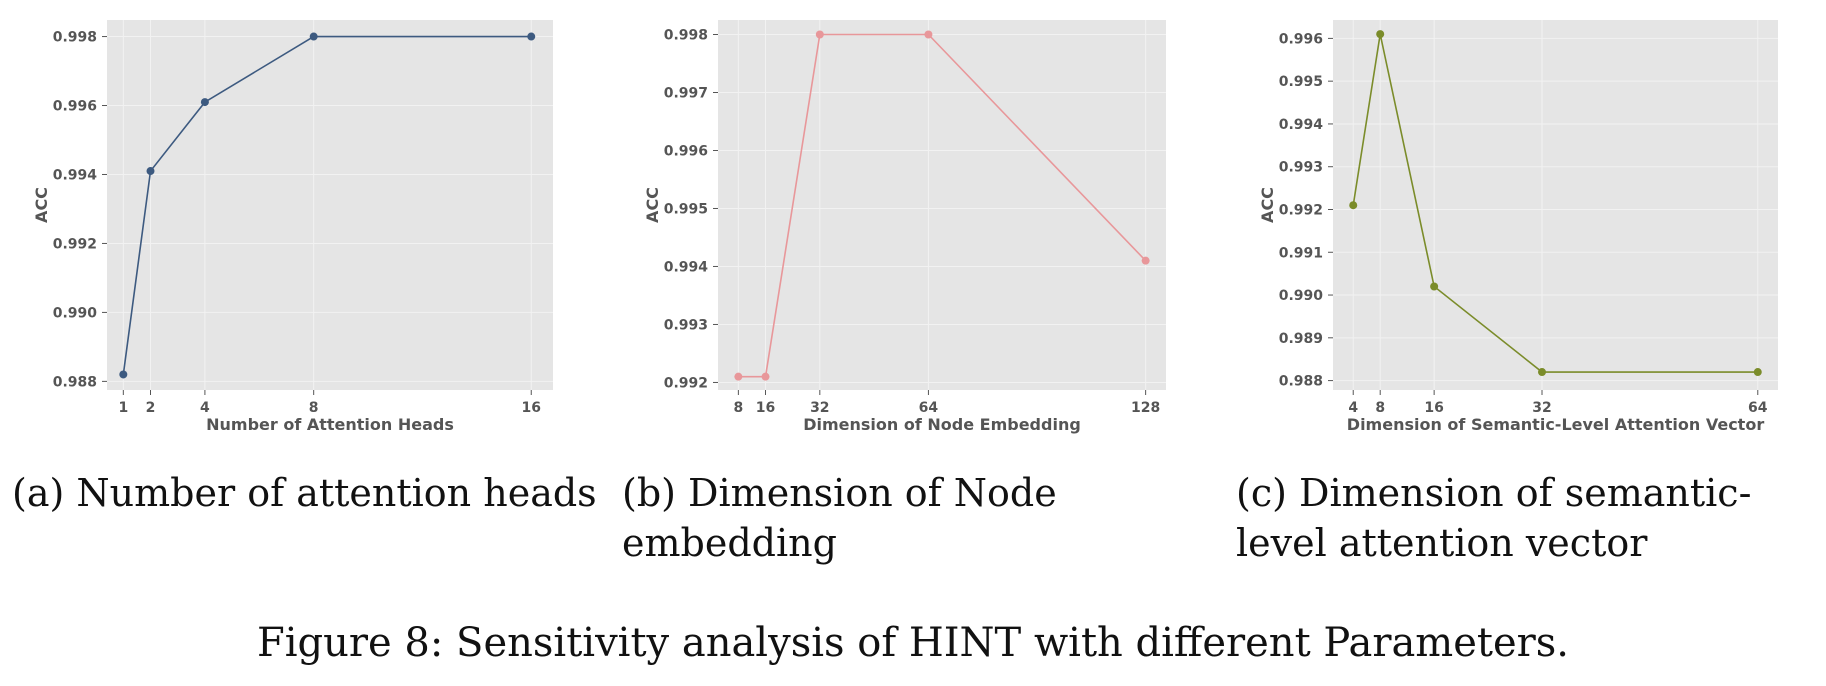  Describe the element at coordinates (686, 93) in the screenshot. I see `y-tick-label: 0.997` at that location.